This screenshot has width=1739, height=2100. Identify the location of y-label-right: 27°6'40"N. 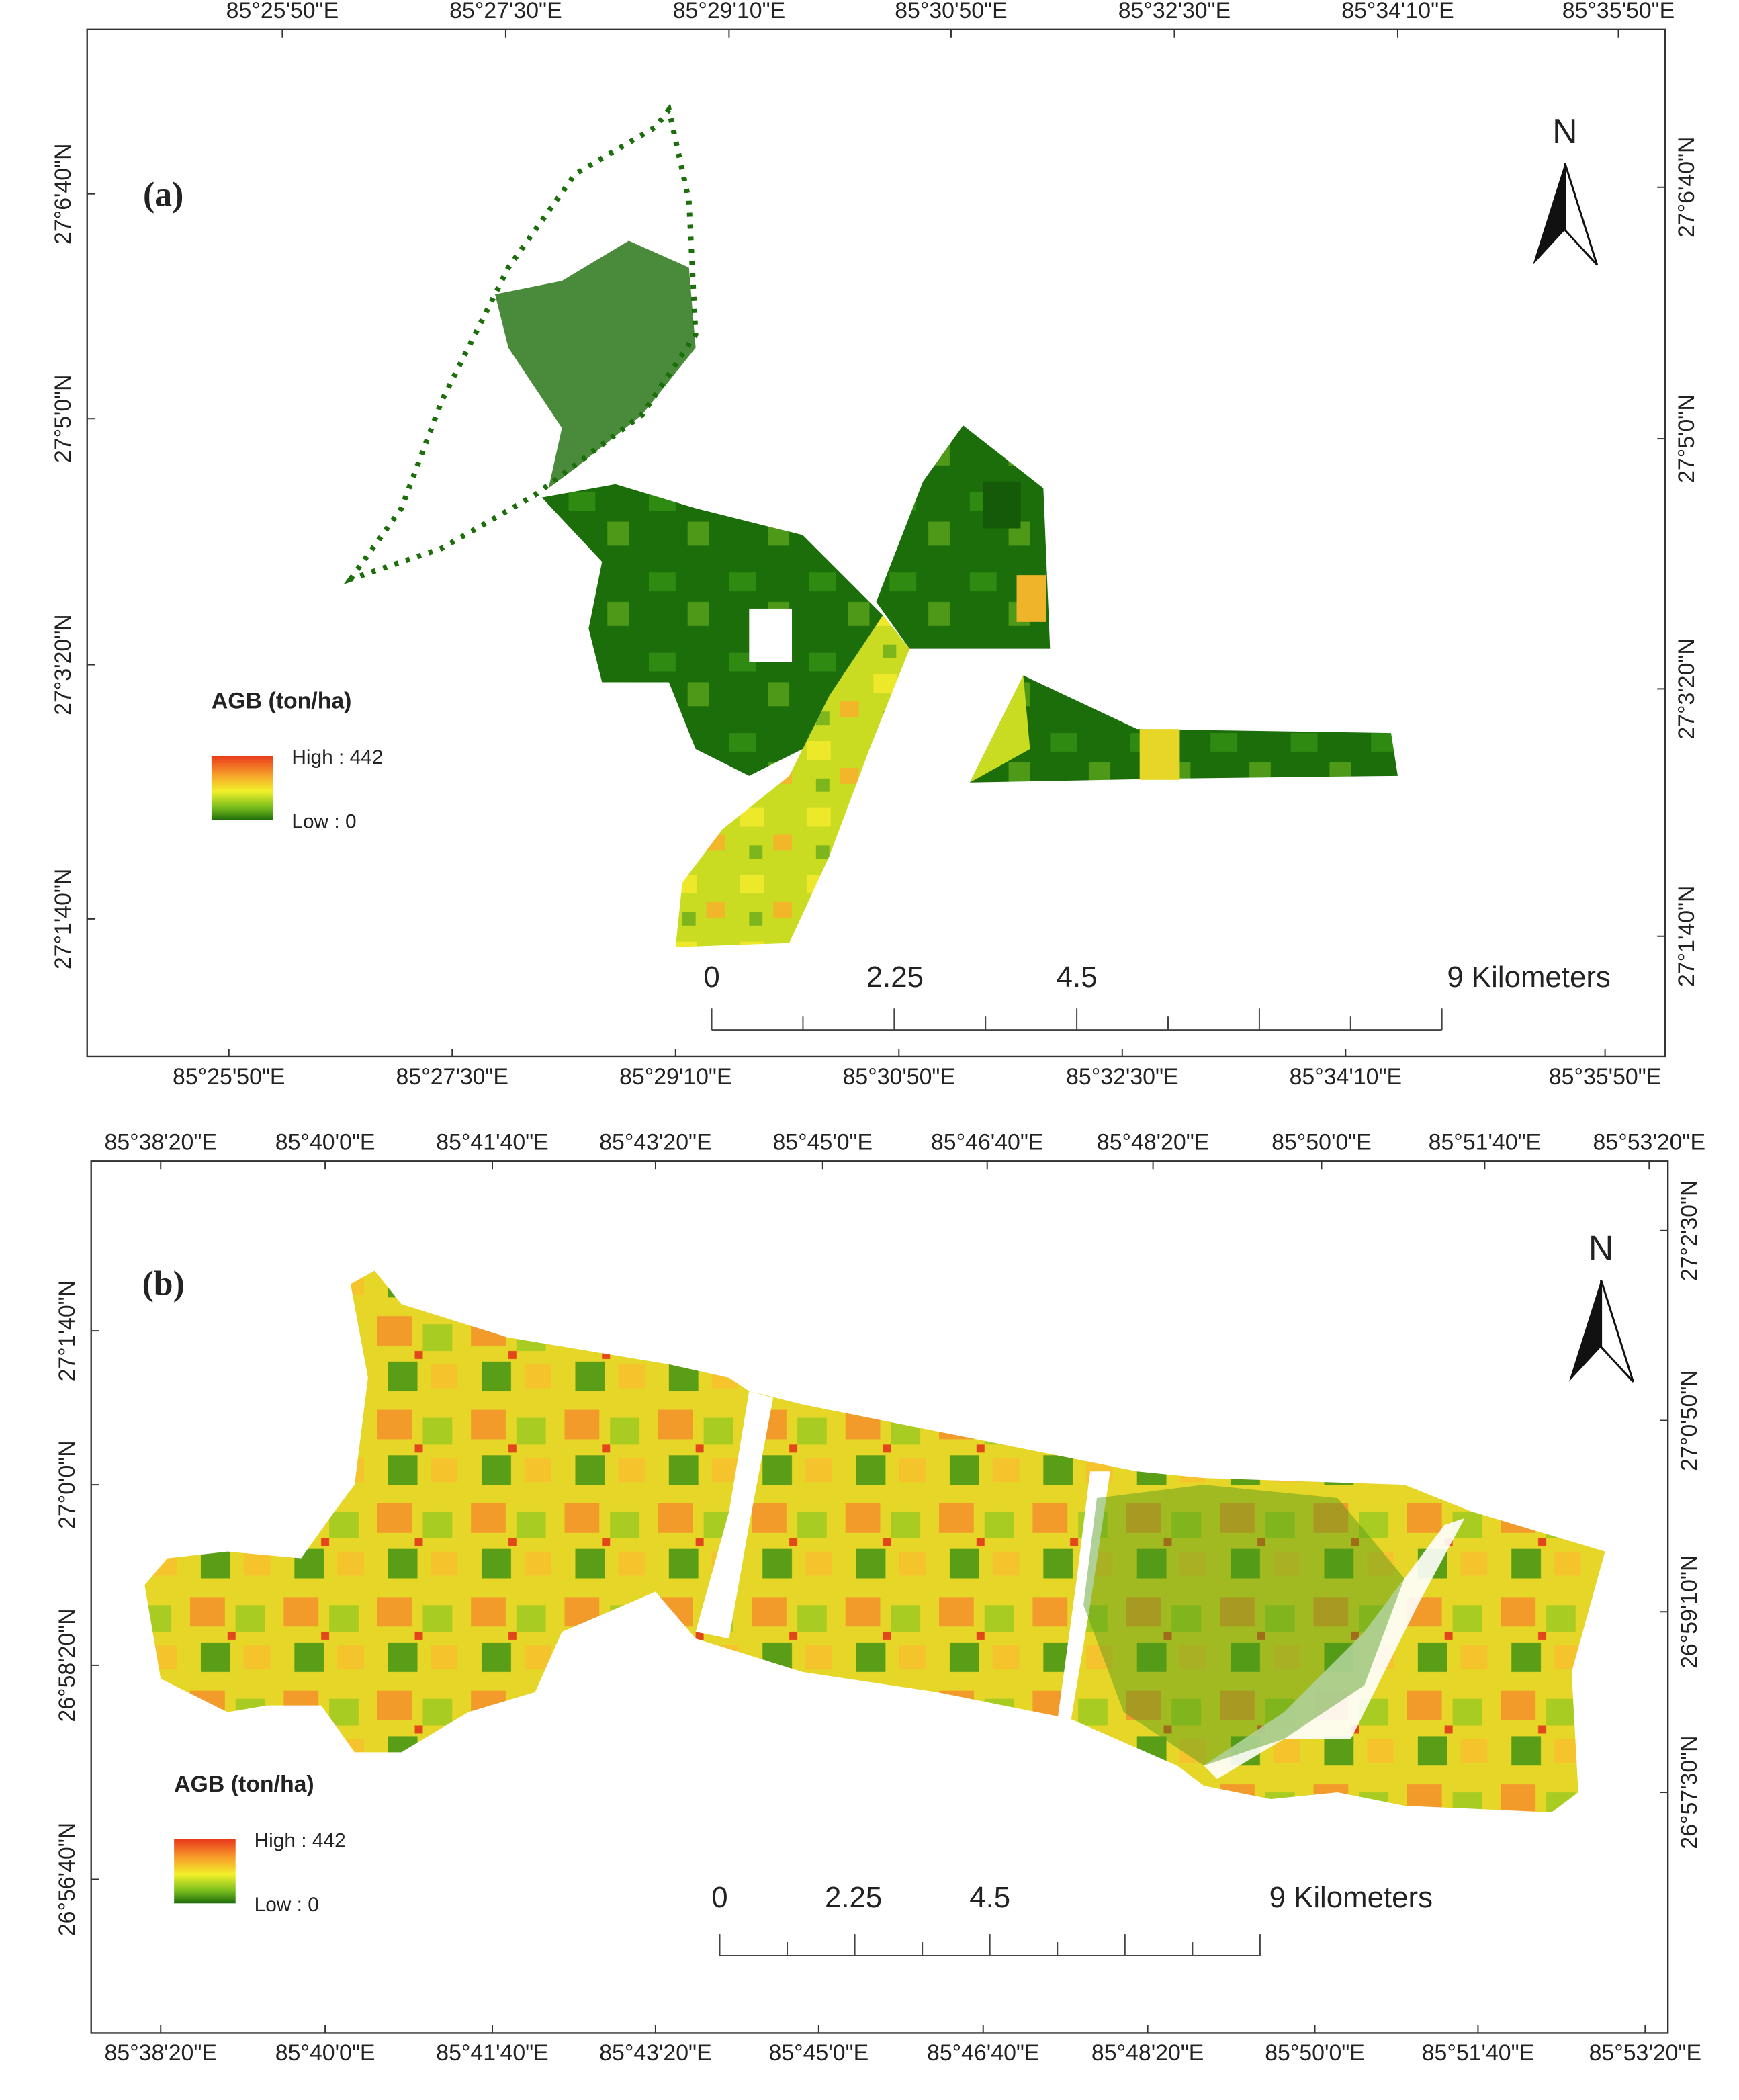
(1686, 188).